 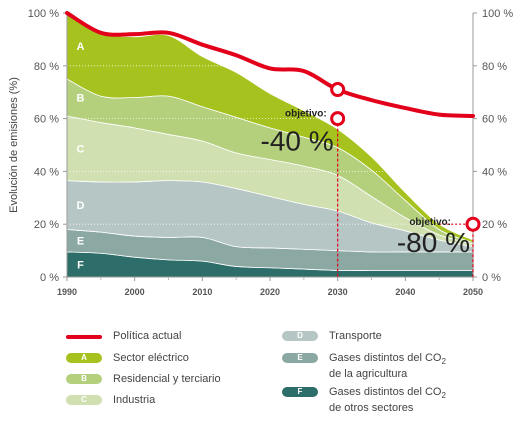 What do you see at coordinates (81, 47) in the screenshot?
I see `series-letter-A: A` at bounding box center [81, 47].